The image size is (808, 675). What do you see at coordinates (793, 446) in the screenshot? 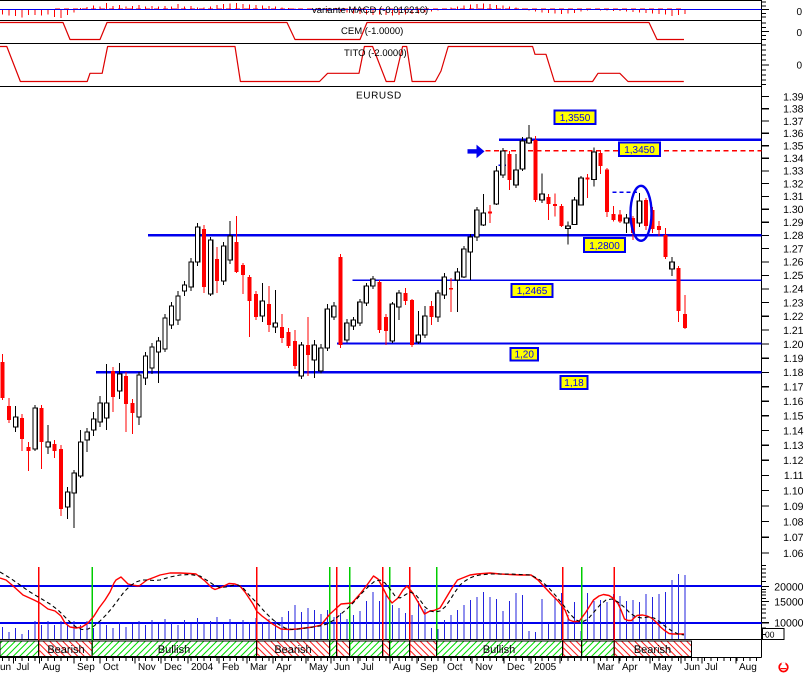
I see `svg-text: 1.13` at bounding box center [793, 446].